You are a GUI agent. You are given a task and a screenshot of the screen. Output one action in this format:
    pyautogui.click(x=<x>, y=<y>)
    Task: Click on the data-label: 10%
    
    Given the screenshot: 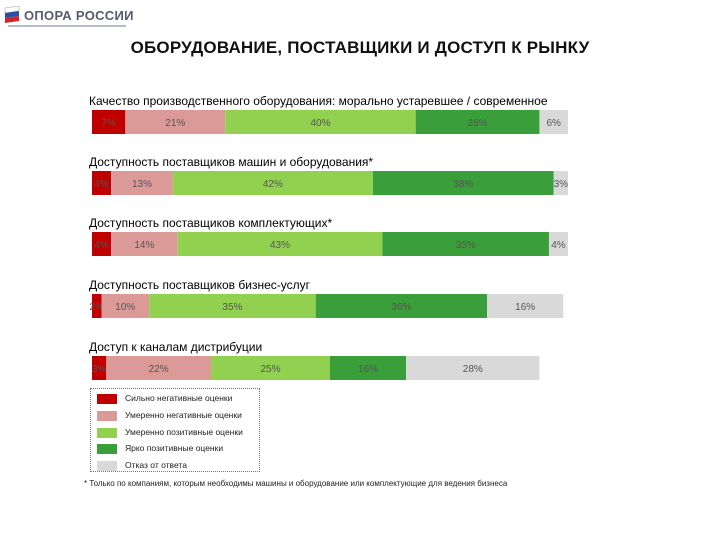 What is the action you would take?
    pyautogui.click(x=125, y=307)
    